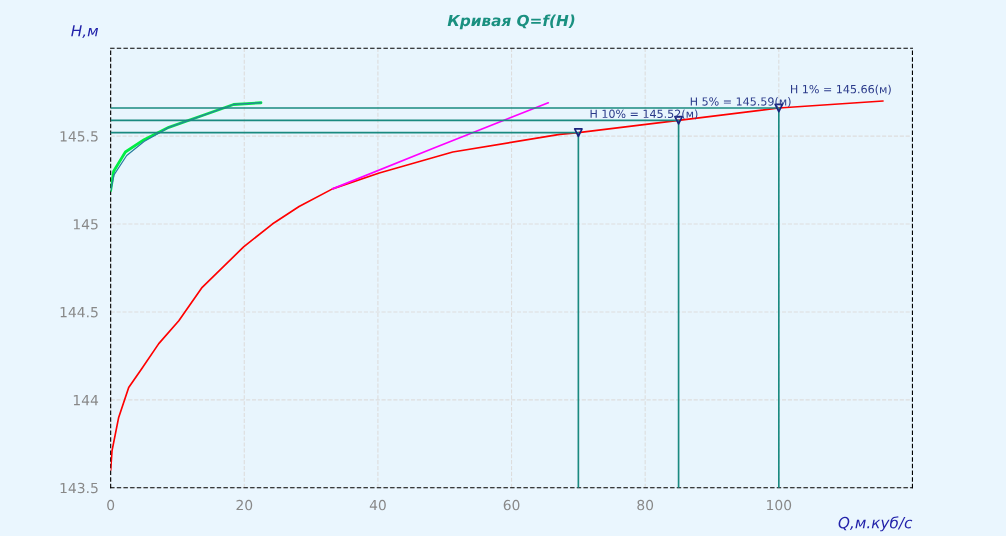 This screenshot has width=1006, height=536. Describe the element at coordinates (86, 400) in the screenshot. I see `y-tick-label: 144` at that location.